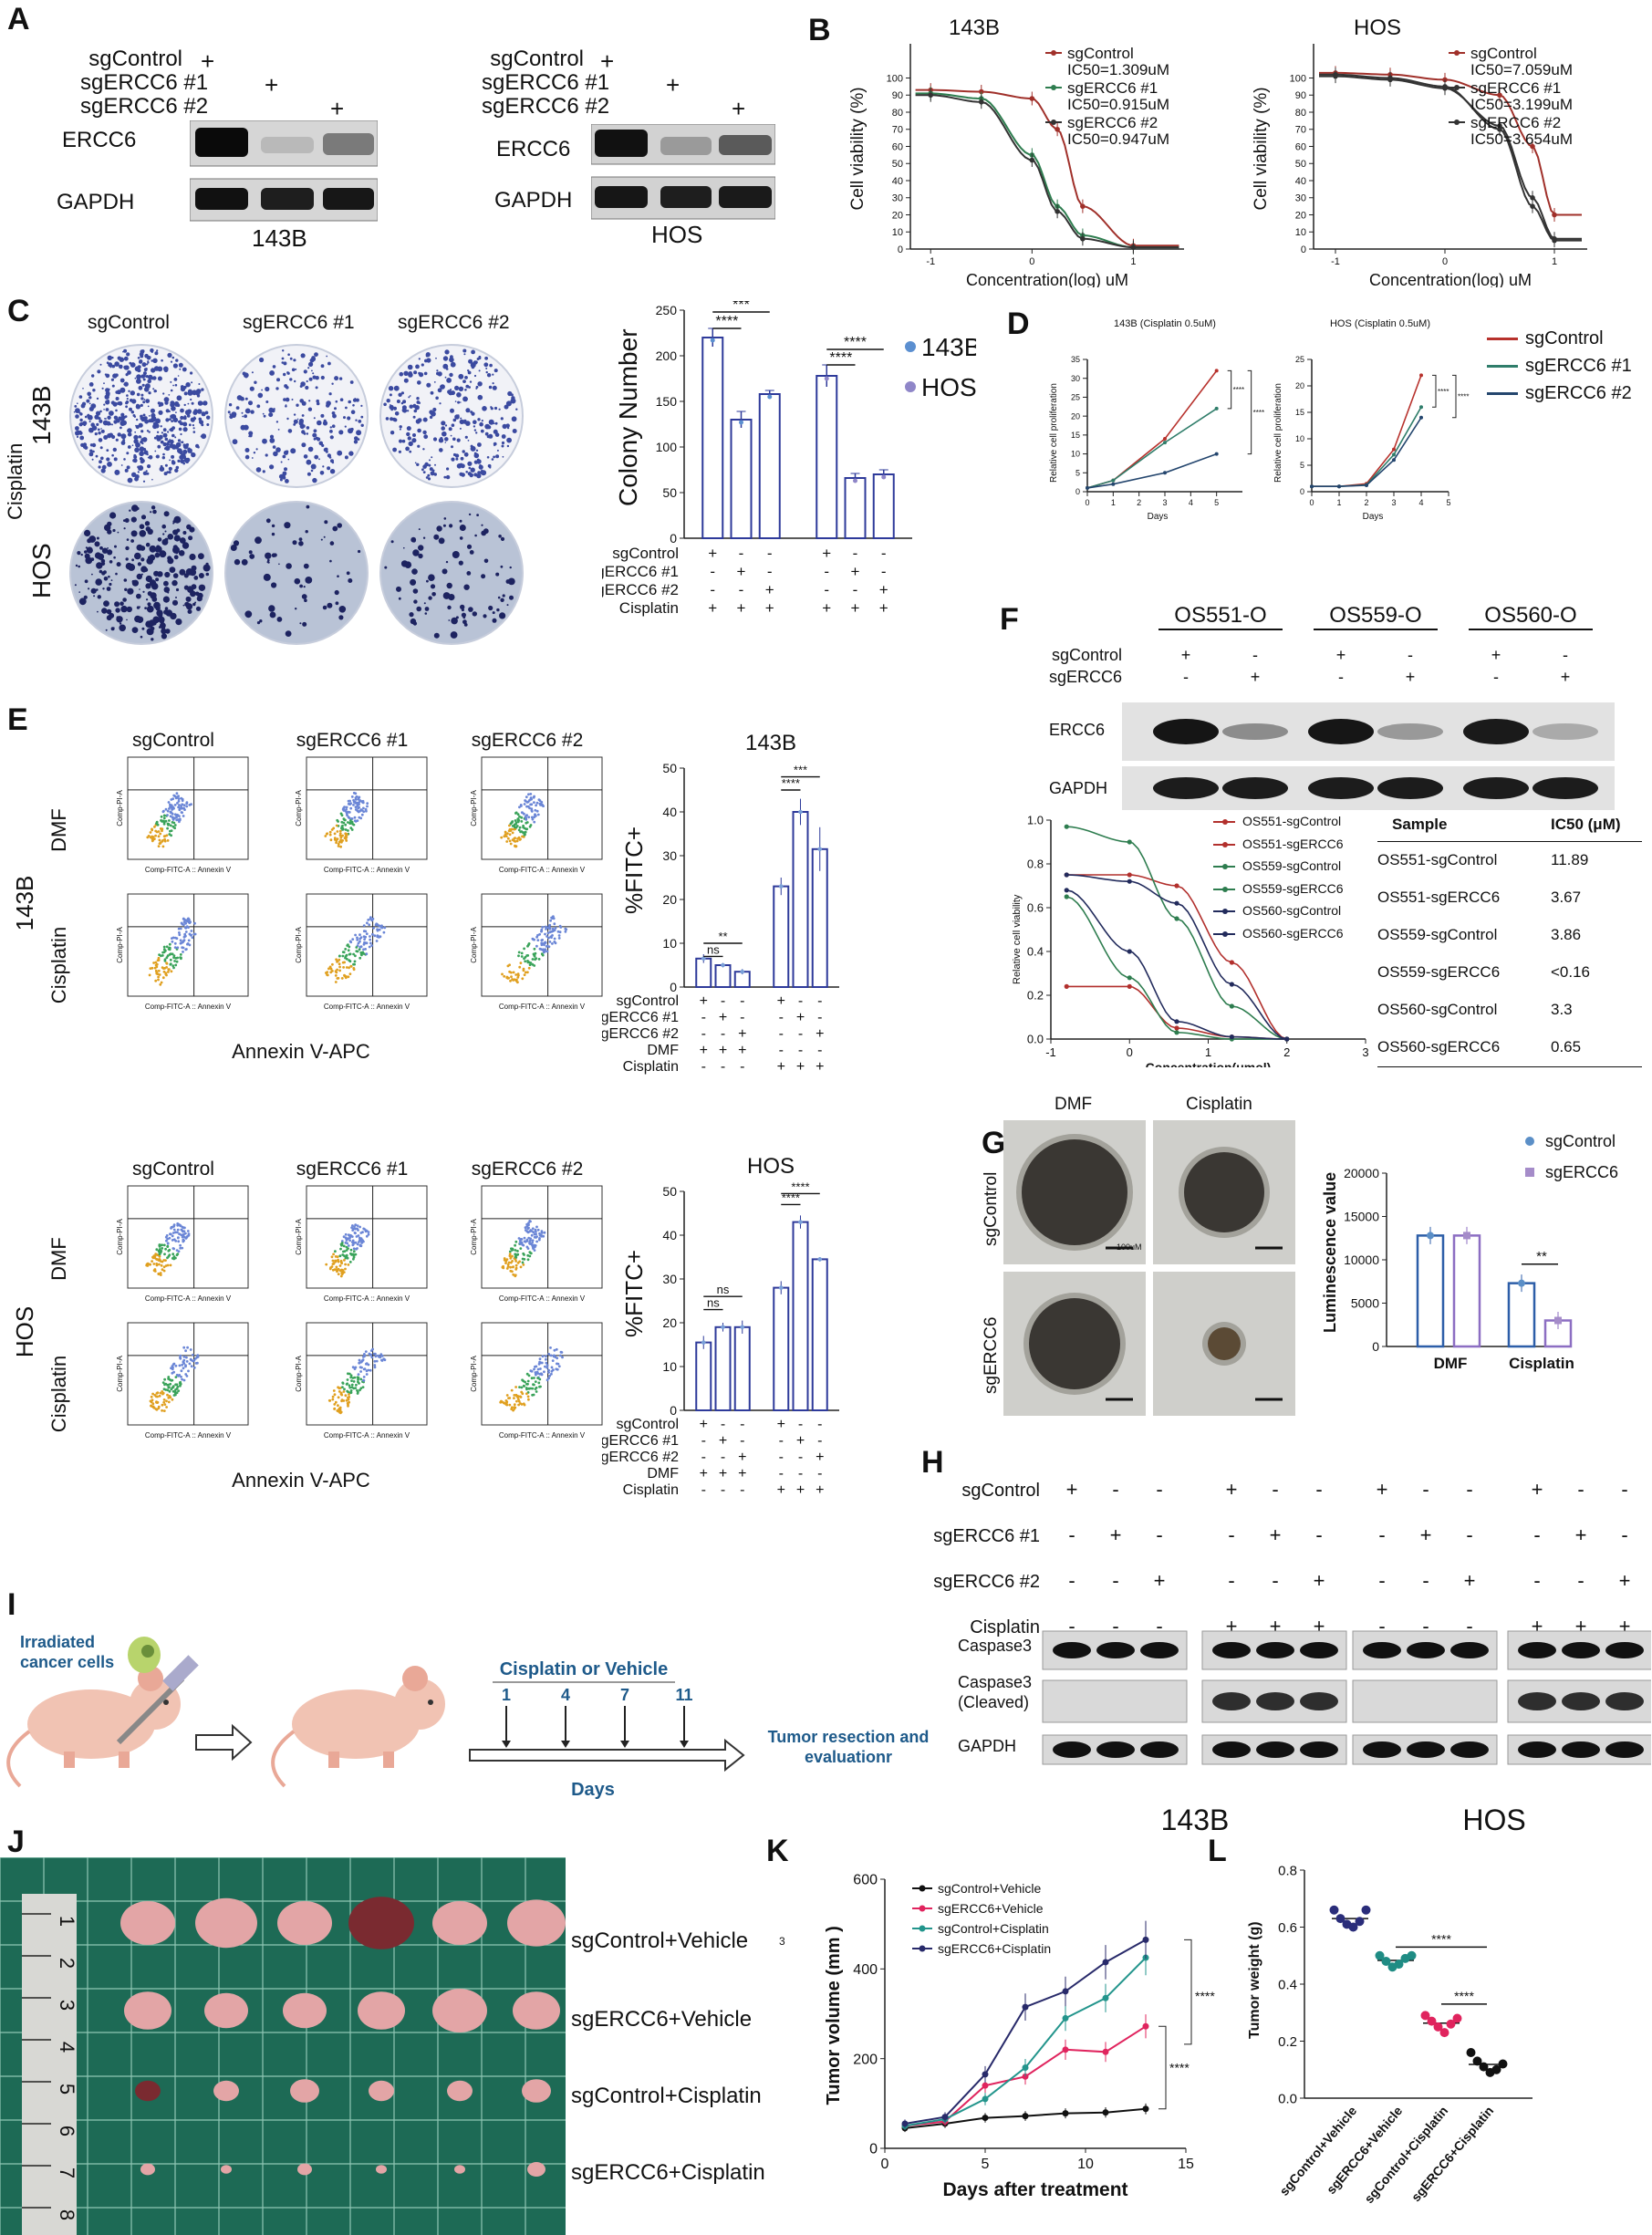 This screenshot has width=1652, height=2235. I want to click on flow-plot-frame, so click(188, 945).